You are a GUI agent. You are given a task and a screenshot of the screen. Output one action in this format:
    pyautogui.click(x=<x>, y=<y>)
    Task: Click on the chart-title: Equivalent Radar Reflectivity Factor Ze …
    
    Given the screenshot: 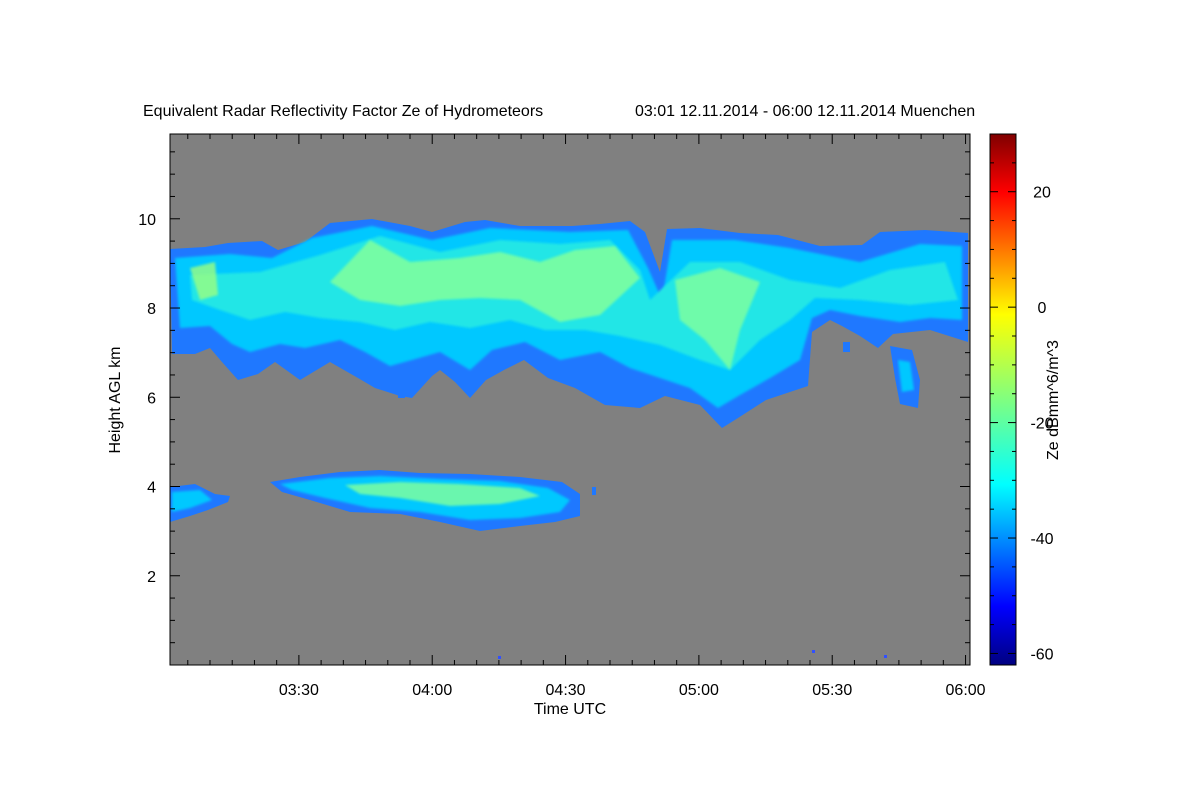 What is the action you would take?
    pyautogui.click(x=343, y=111)
    